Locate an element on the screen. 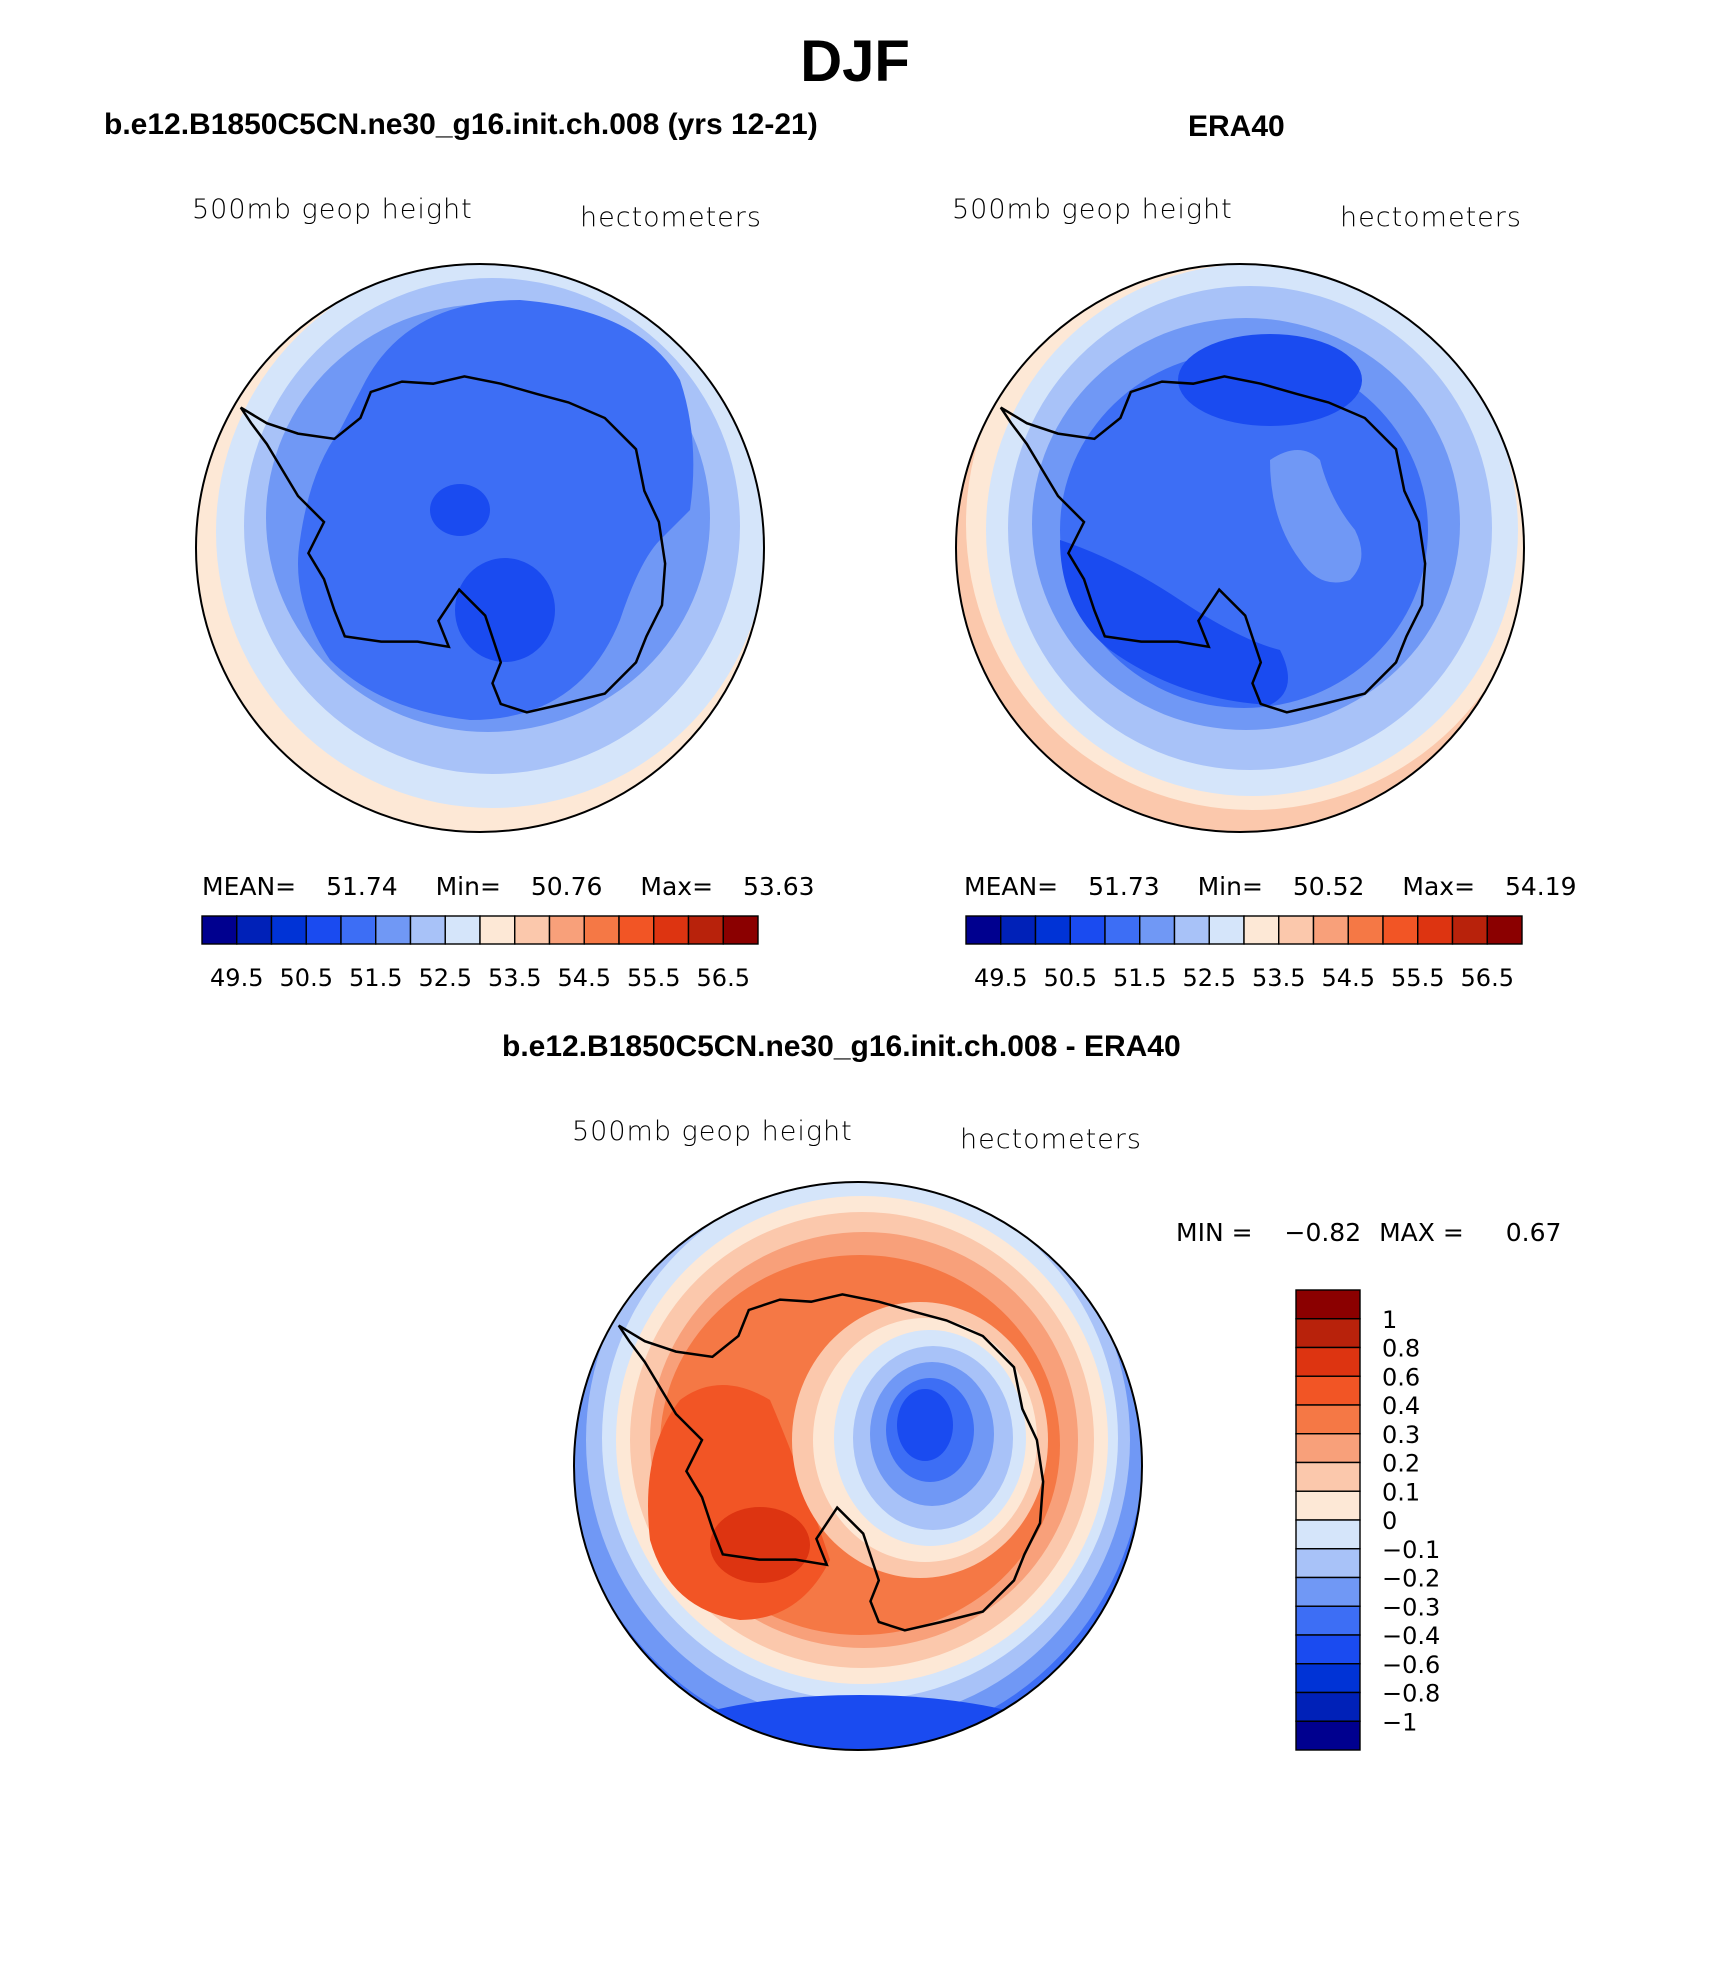 The height and width of the screenshot is (1963, 1710). diff-colorbar-label: 0.8 is located at coordinates (1401, 1349).